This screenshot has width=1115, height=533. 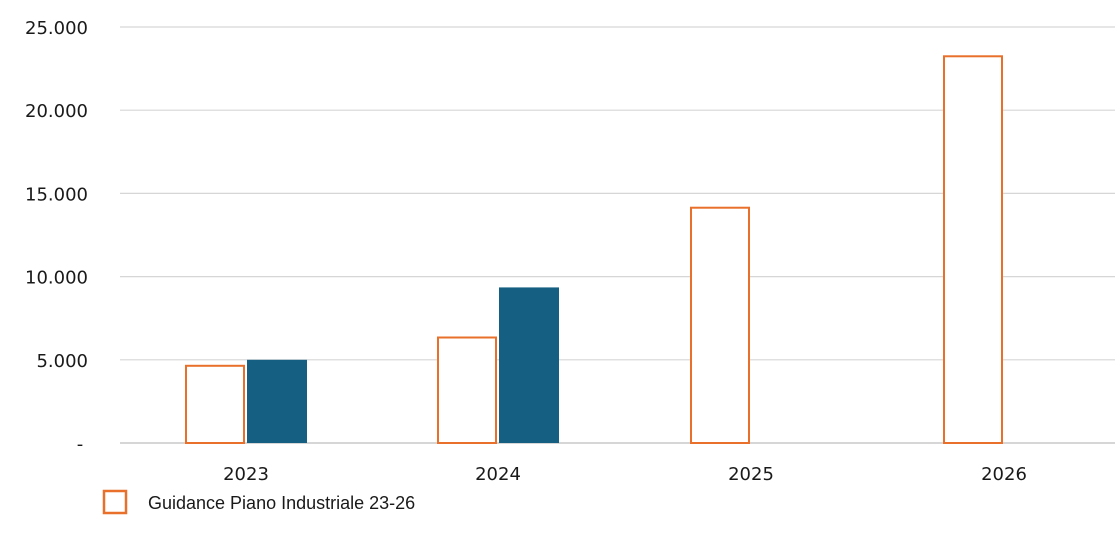 What do you see at coordinates (529, 365) in the screenshot?
I see `bar-actual-2024` at bounding box center [529, 365].